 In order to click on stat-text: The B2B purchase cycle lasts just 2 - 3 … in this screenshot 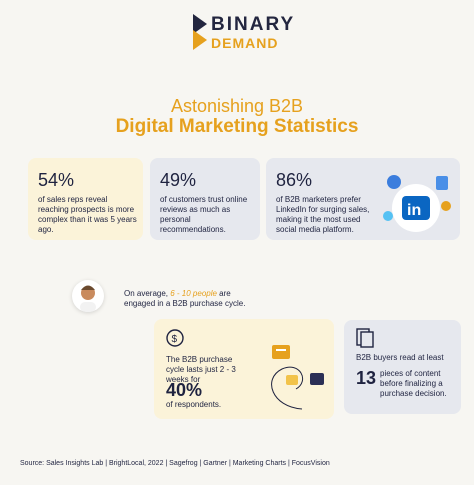, I will do `click(201, 369)`.